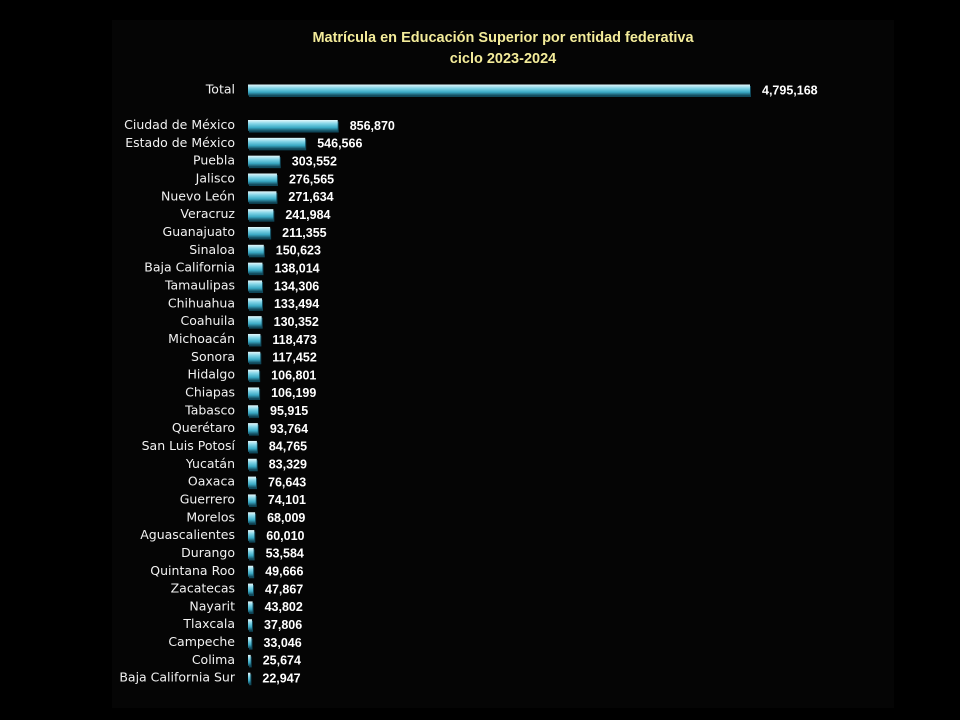 The height and width of the screenshot is (720, 960). Describe the element at coordinates (284, 572) in the screenshot. I see `value-label: 49,666` at that location.